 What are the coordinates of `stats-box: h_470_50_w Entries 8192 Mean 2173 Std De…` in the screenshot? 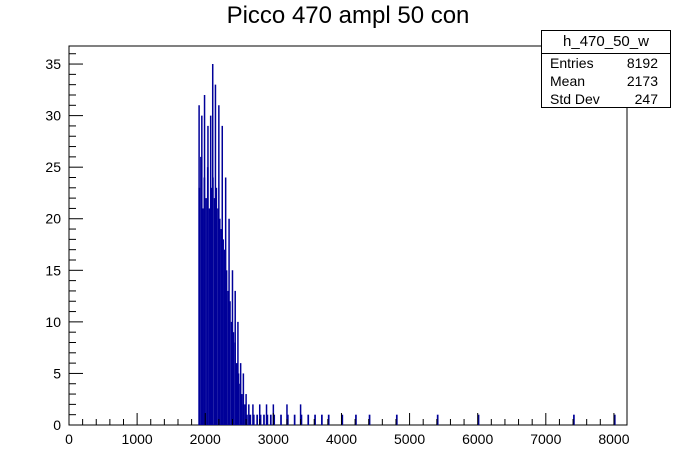 It's located at (606, 69).